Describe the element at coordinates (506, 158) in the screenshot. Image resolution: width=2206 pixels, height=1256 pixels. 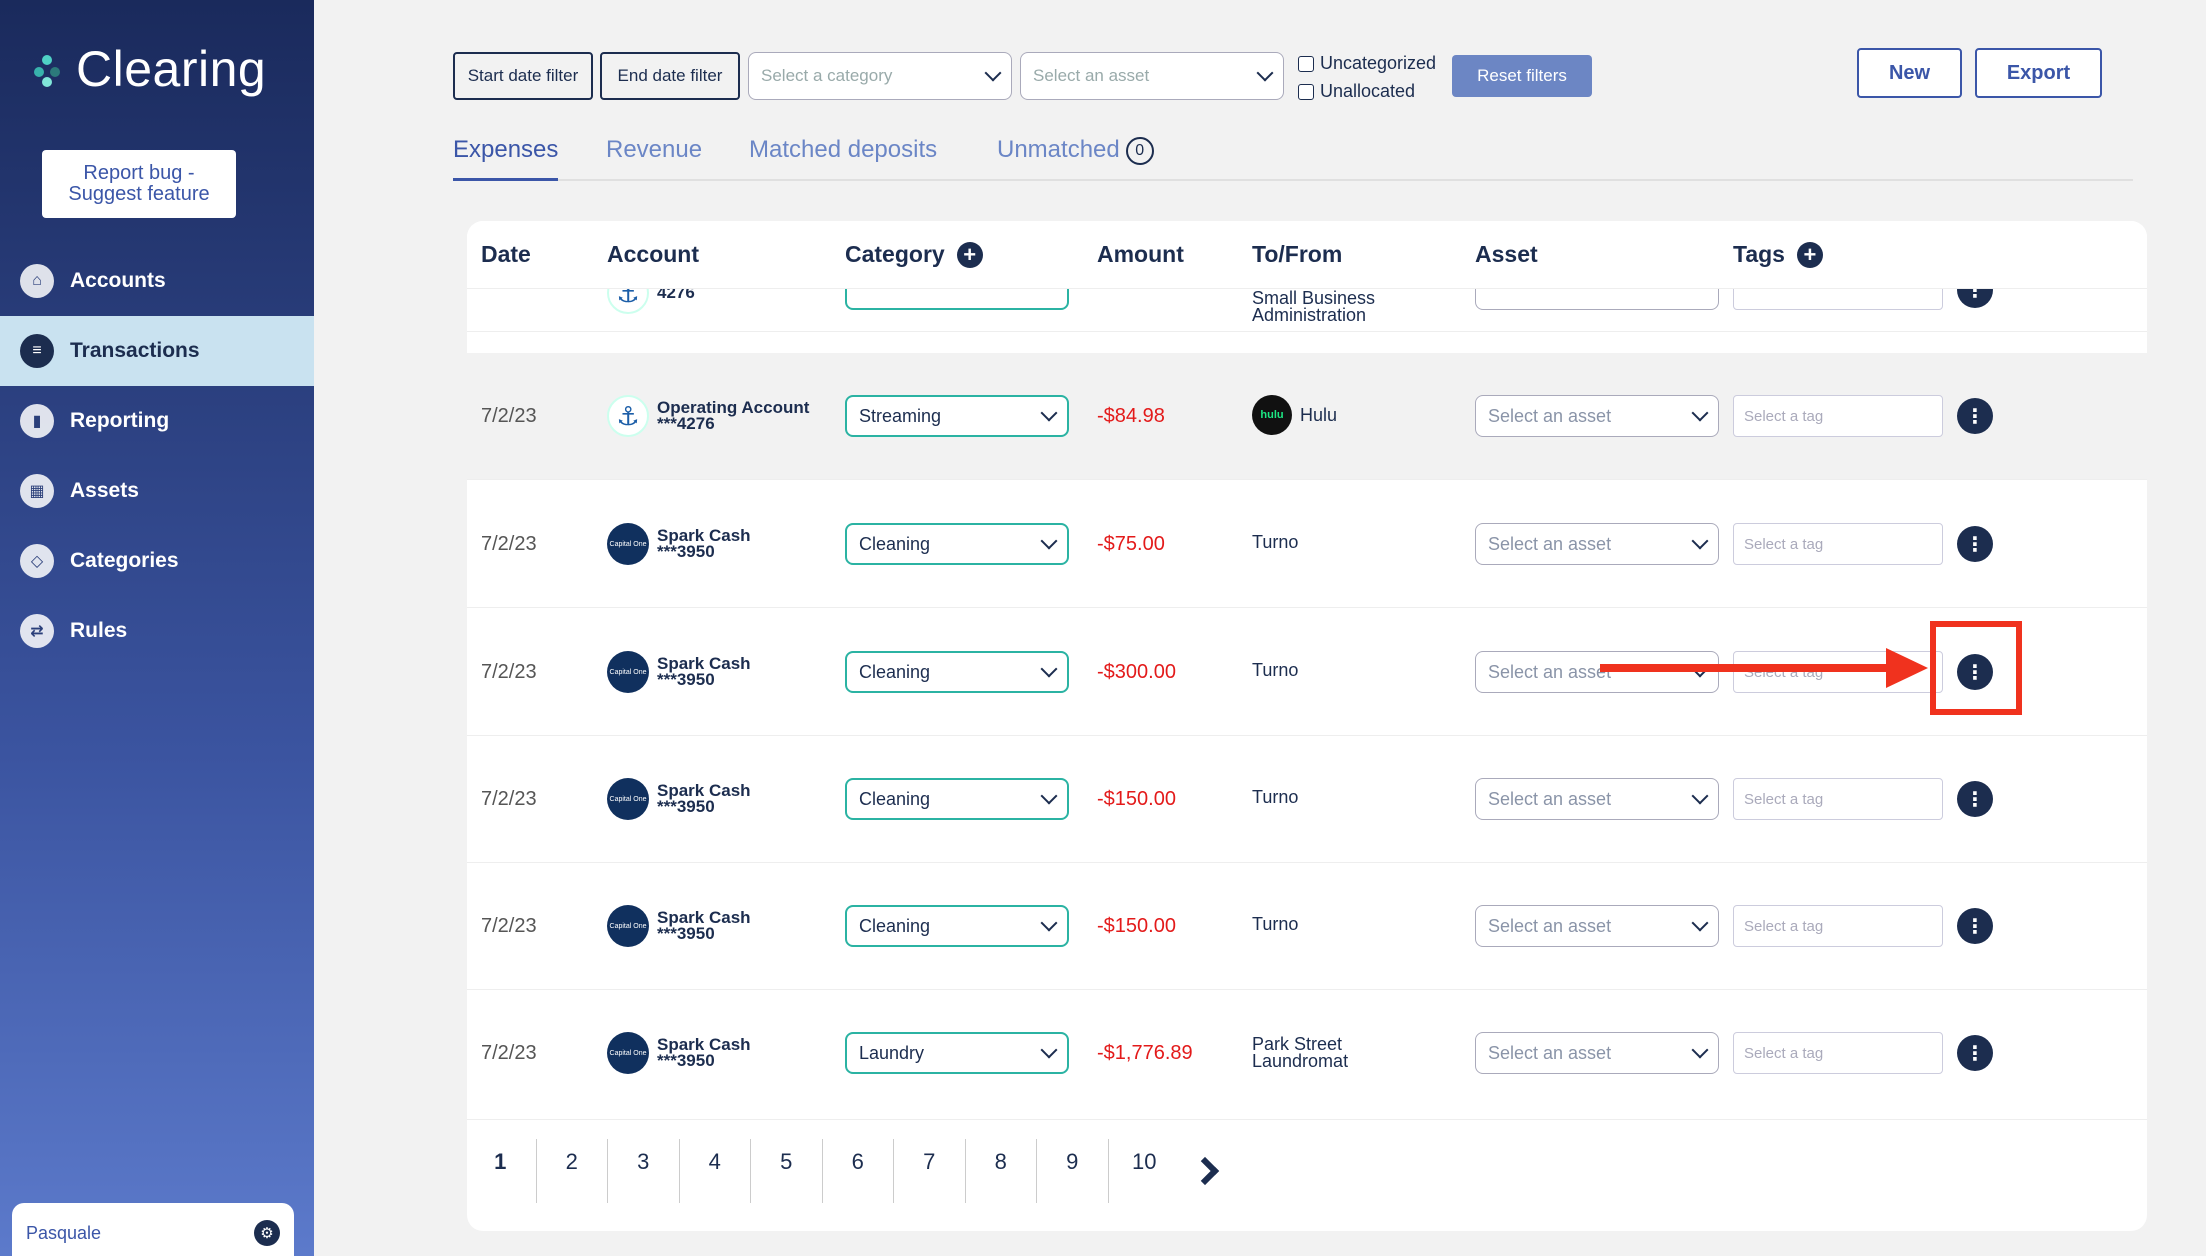
I see `tab-expenses: Expenses` at that location.